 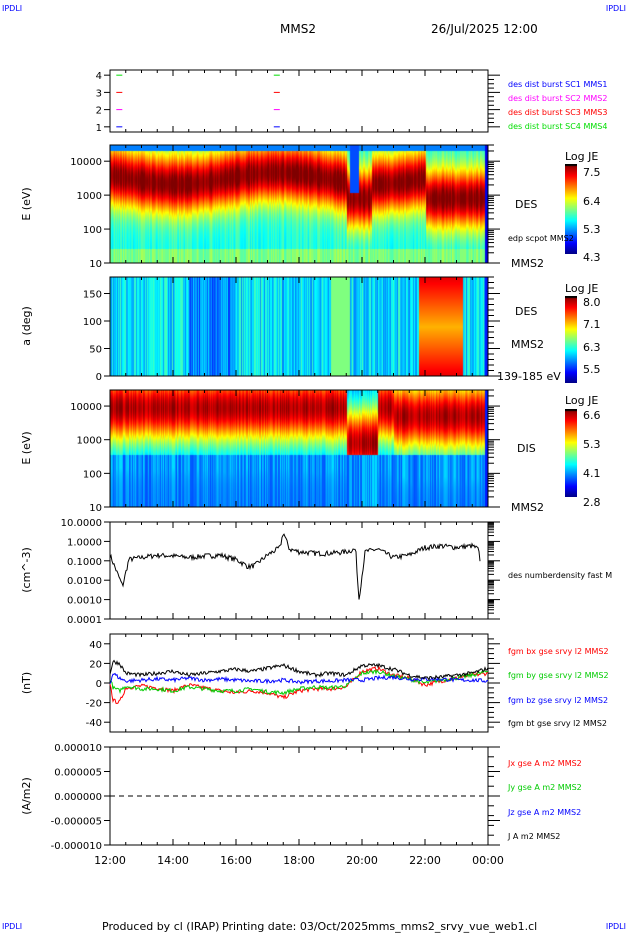 What do you see at coordinates (527, 263) in the screenshot?
I see `des-sublabel: MMS2` at bounding box center [527, 263].